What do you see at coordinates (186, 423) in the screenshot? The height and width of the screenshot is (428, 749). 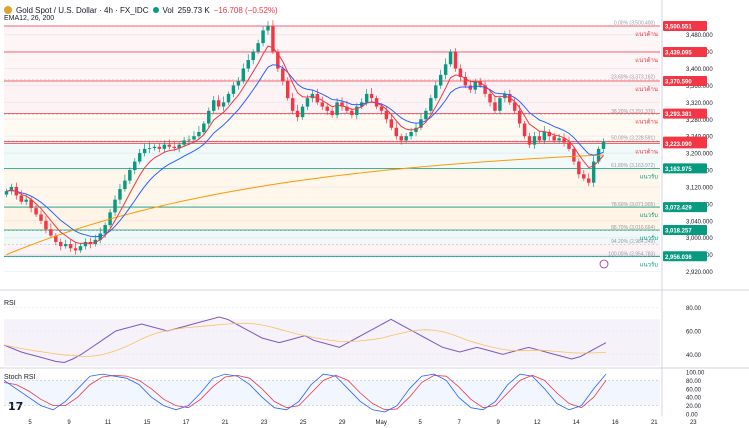 I see `date-tick-label: 17` at bounding box center [186, 423].